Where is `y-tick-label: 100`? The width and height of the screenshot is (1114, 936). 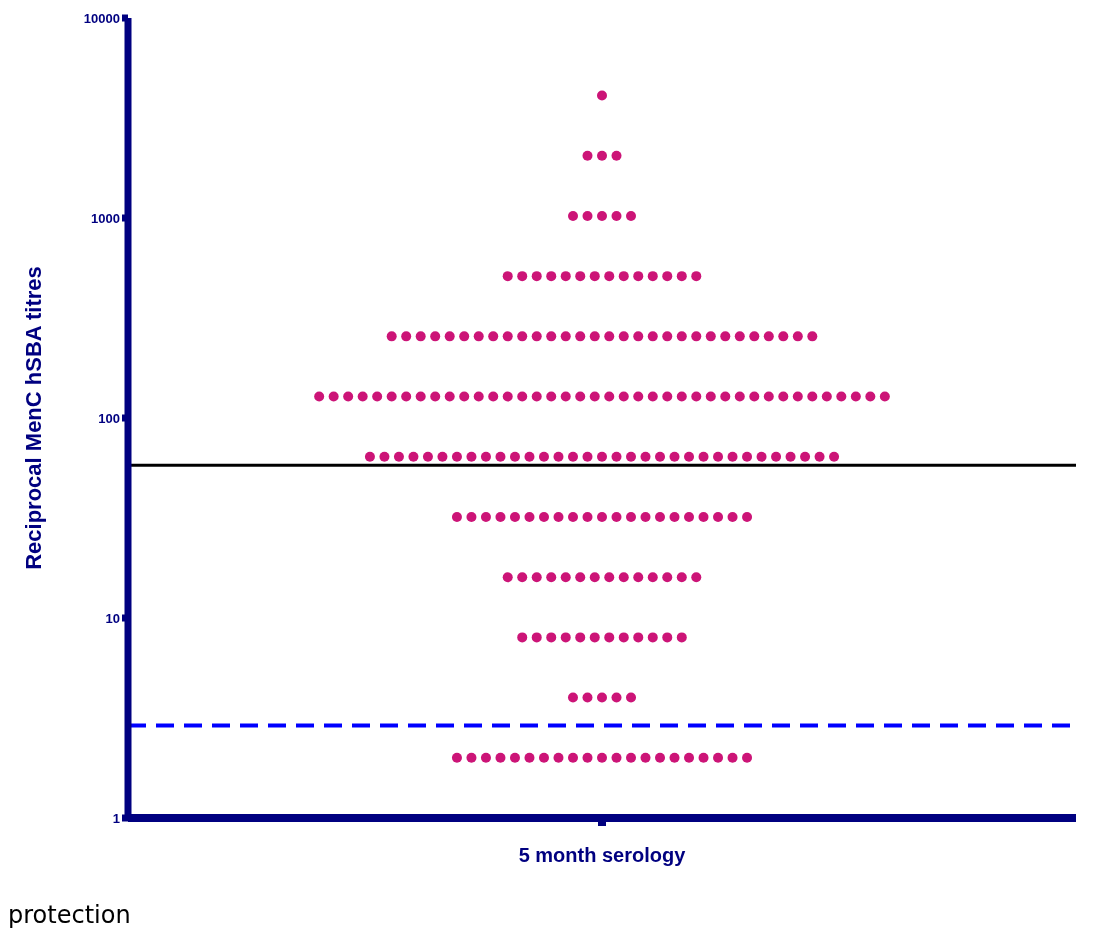
y-tick-label: 100 is located at coordinates (109, 418).